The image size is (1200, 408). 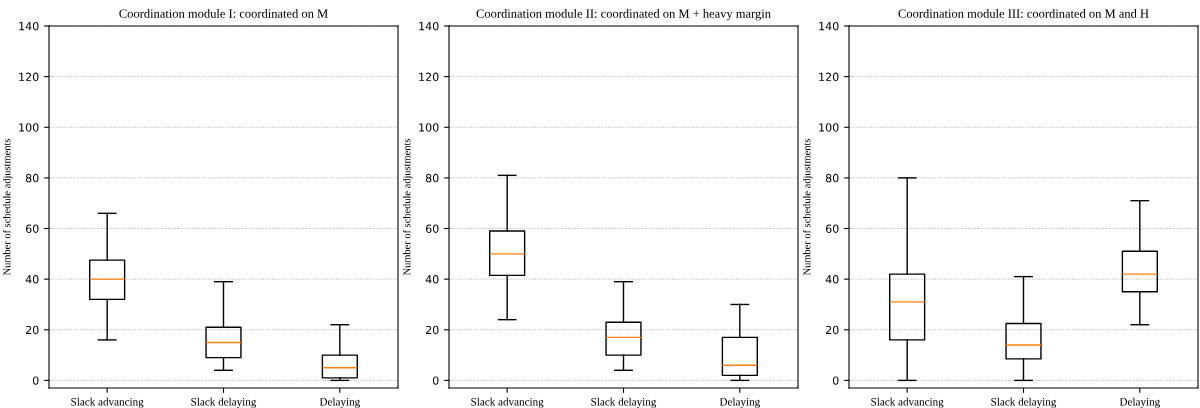 I want to click on chart-title: Coordination module III: coordinated on M and H, so click(x=1023, y=13).